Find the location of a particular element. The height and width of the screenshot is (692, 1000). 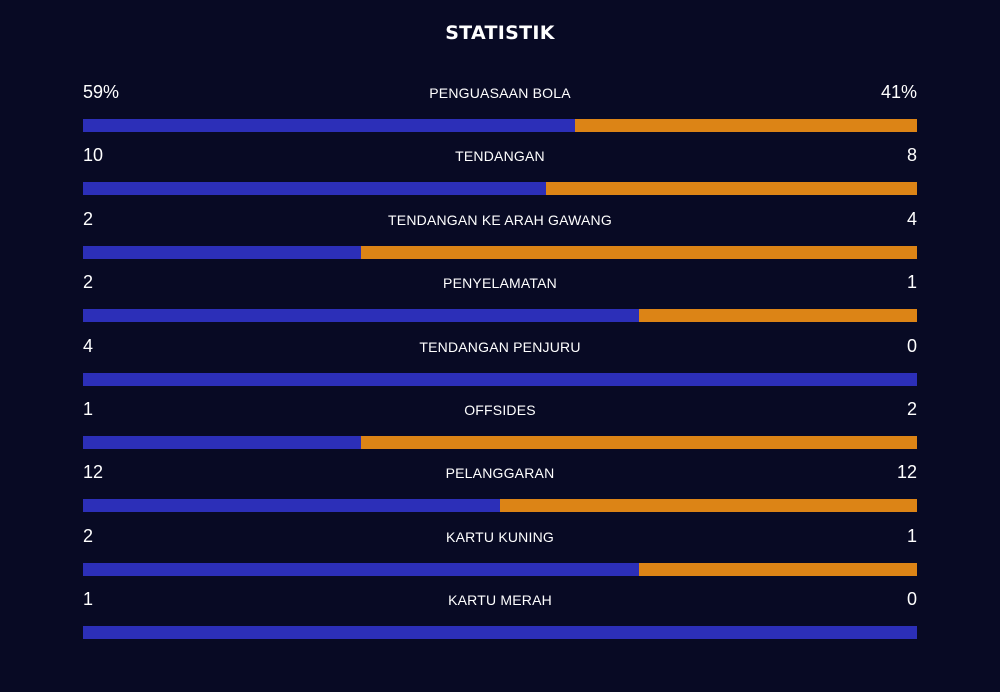

stat-row-pelanggaran: PELANGGARAN 12 12 is located at coordinates (500, 491).